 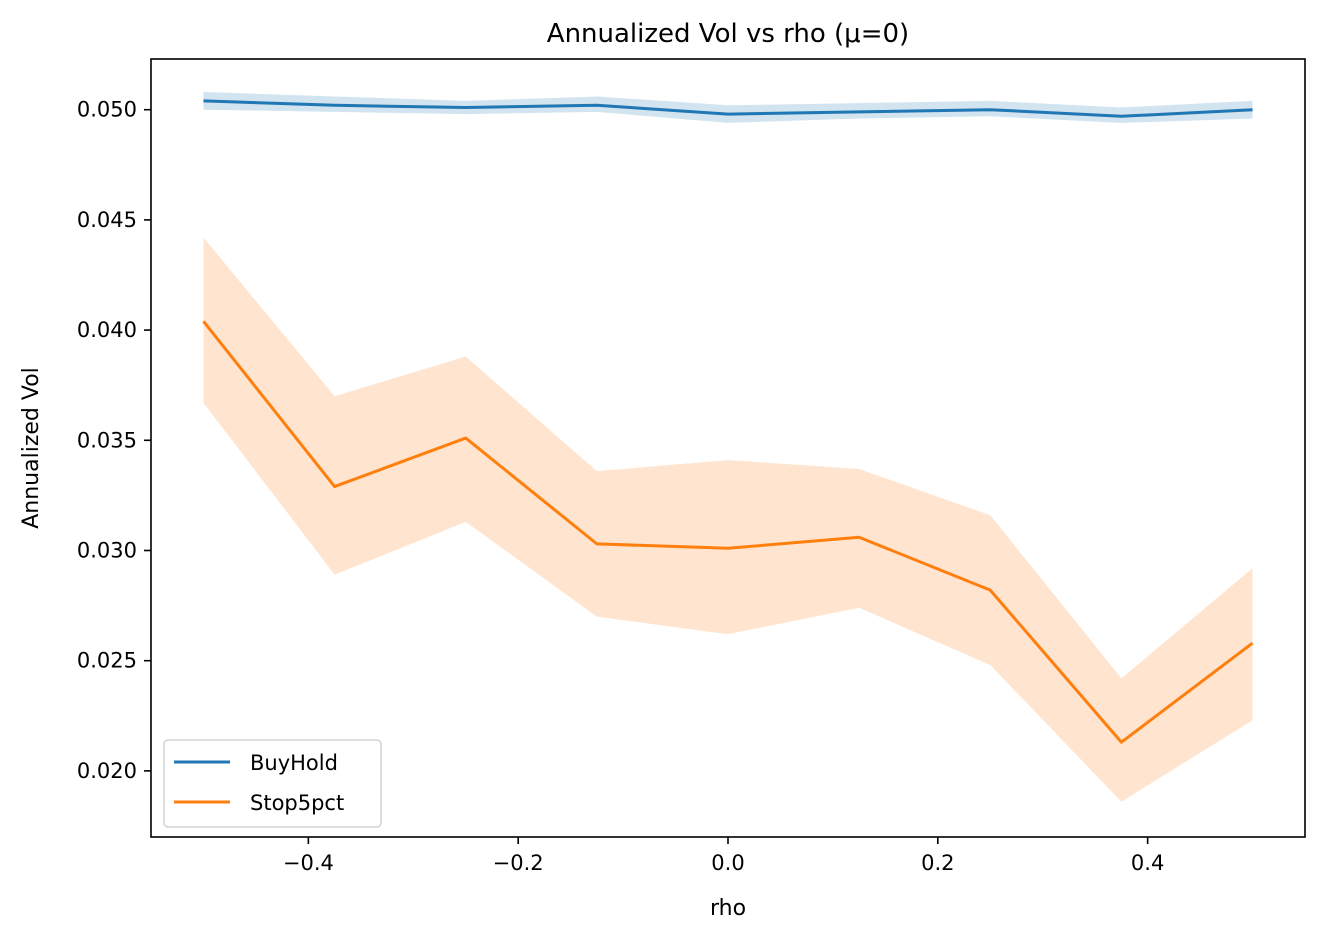 I want to click on band-buyhold, so click(x=728, y=107).